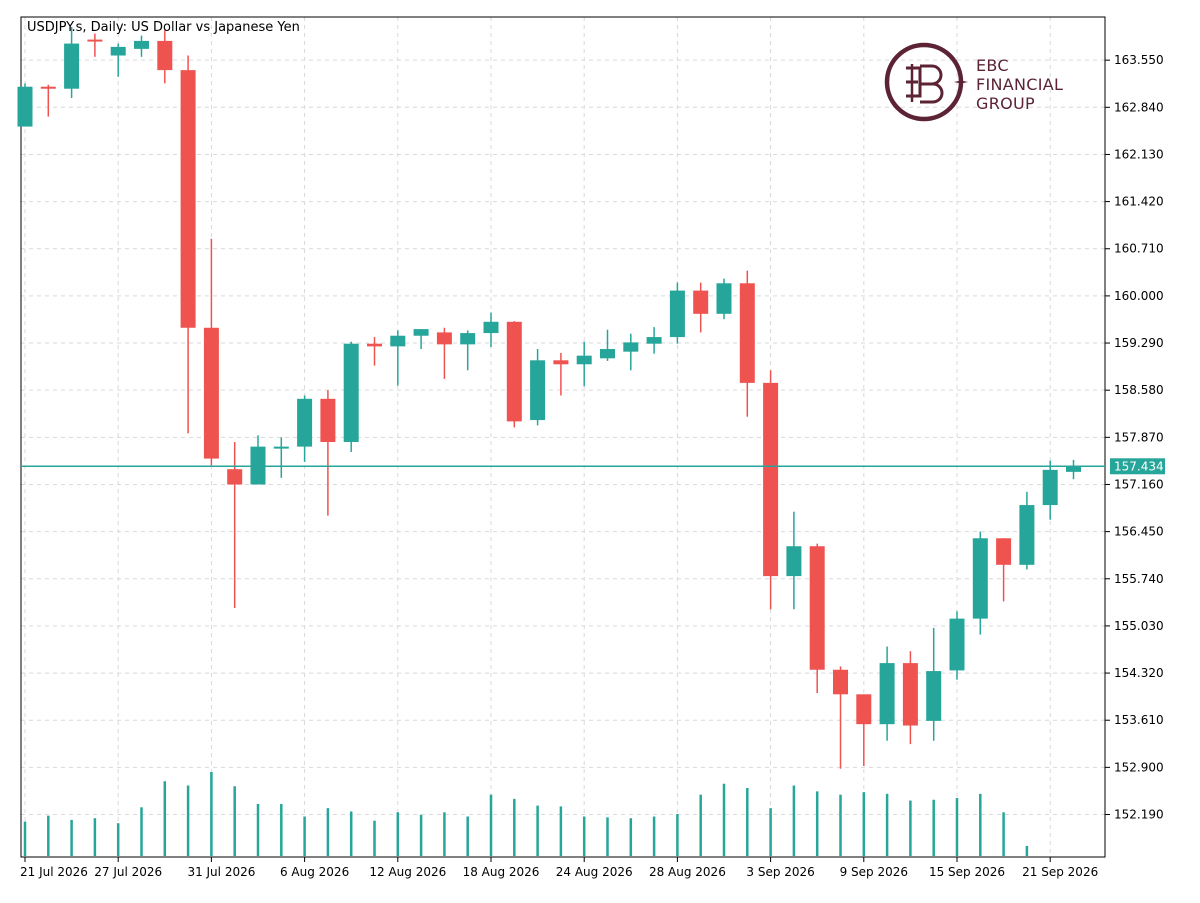  What do you see at coordinates (314, 872) in the screenshot?
I see `x-tick-label: 6 Aug 2026` at bounding box center [314, 872].